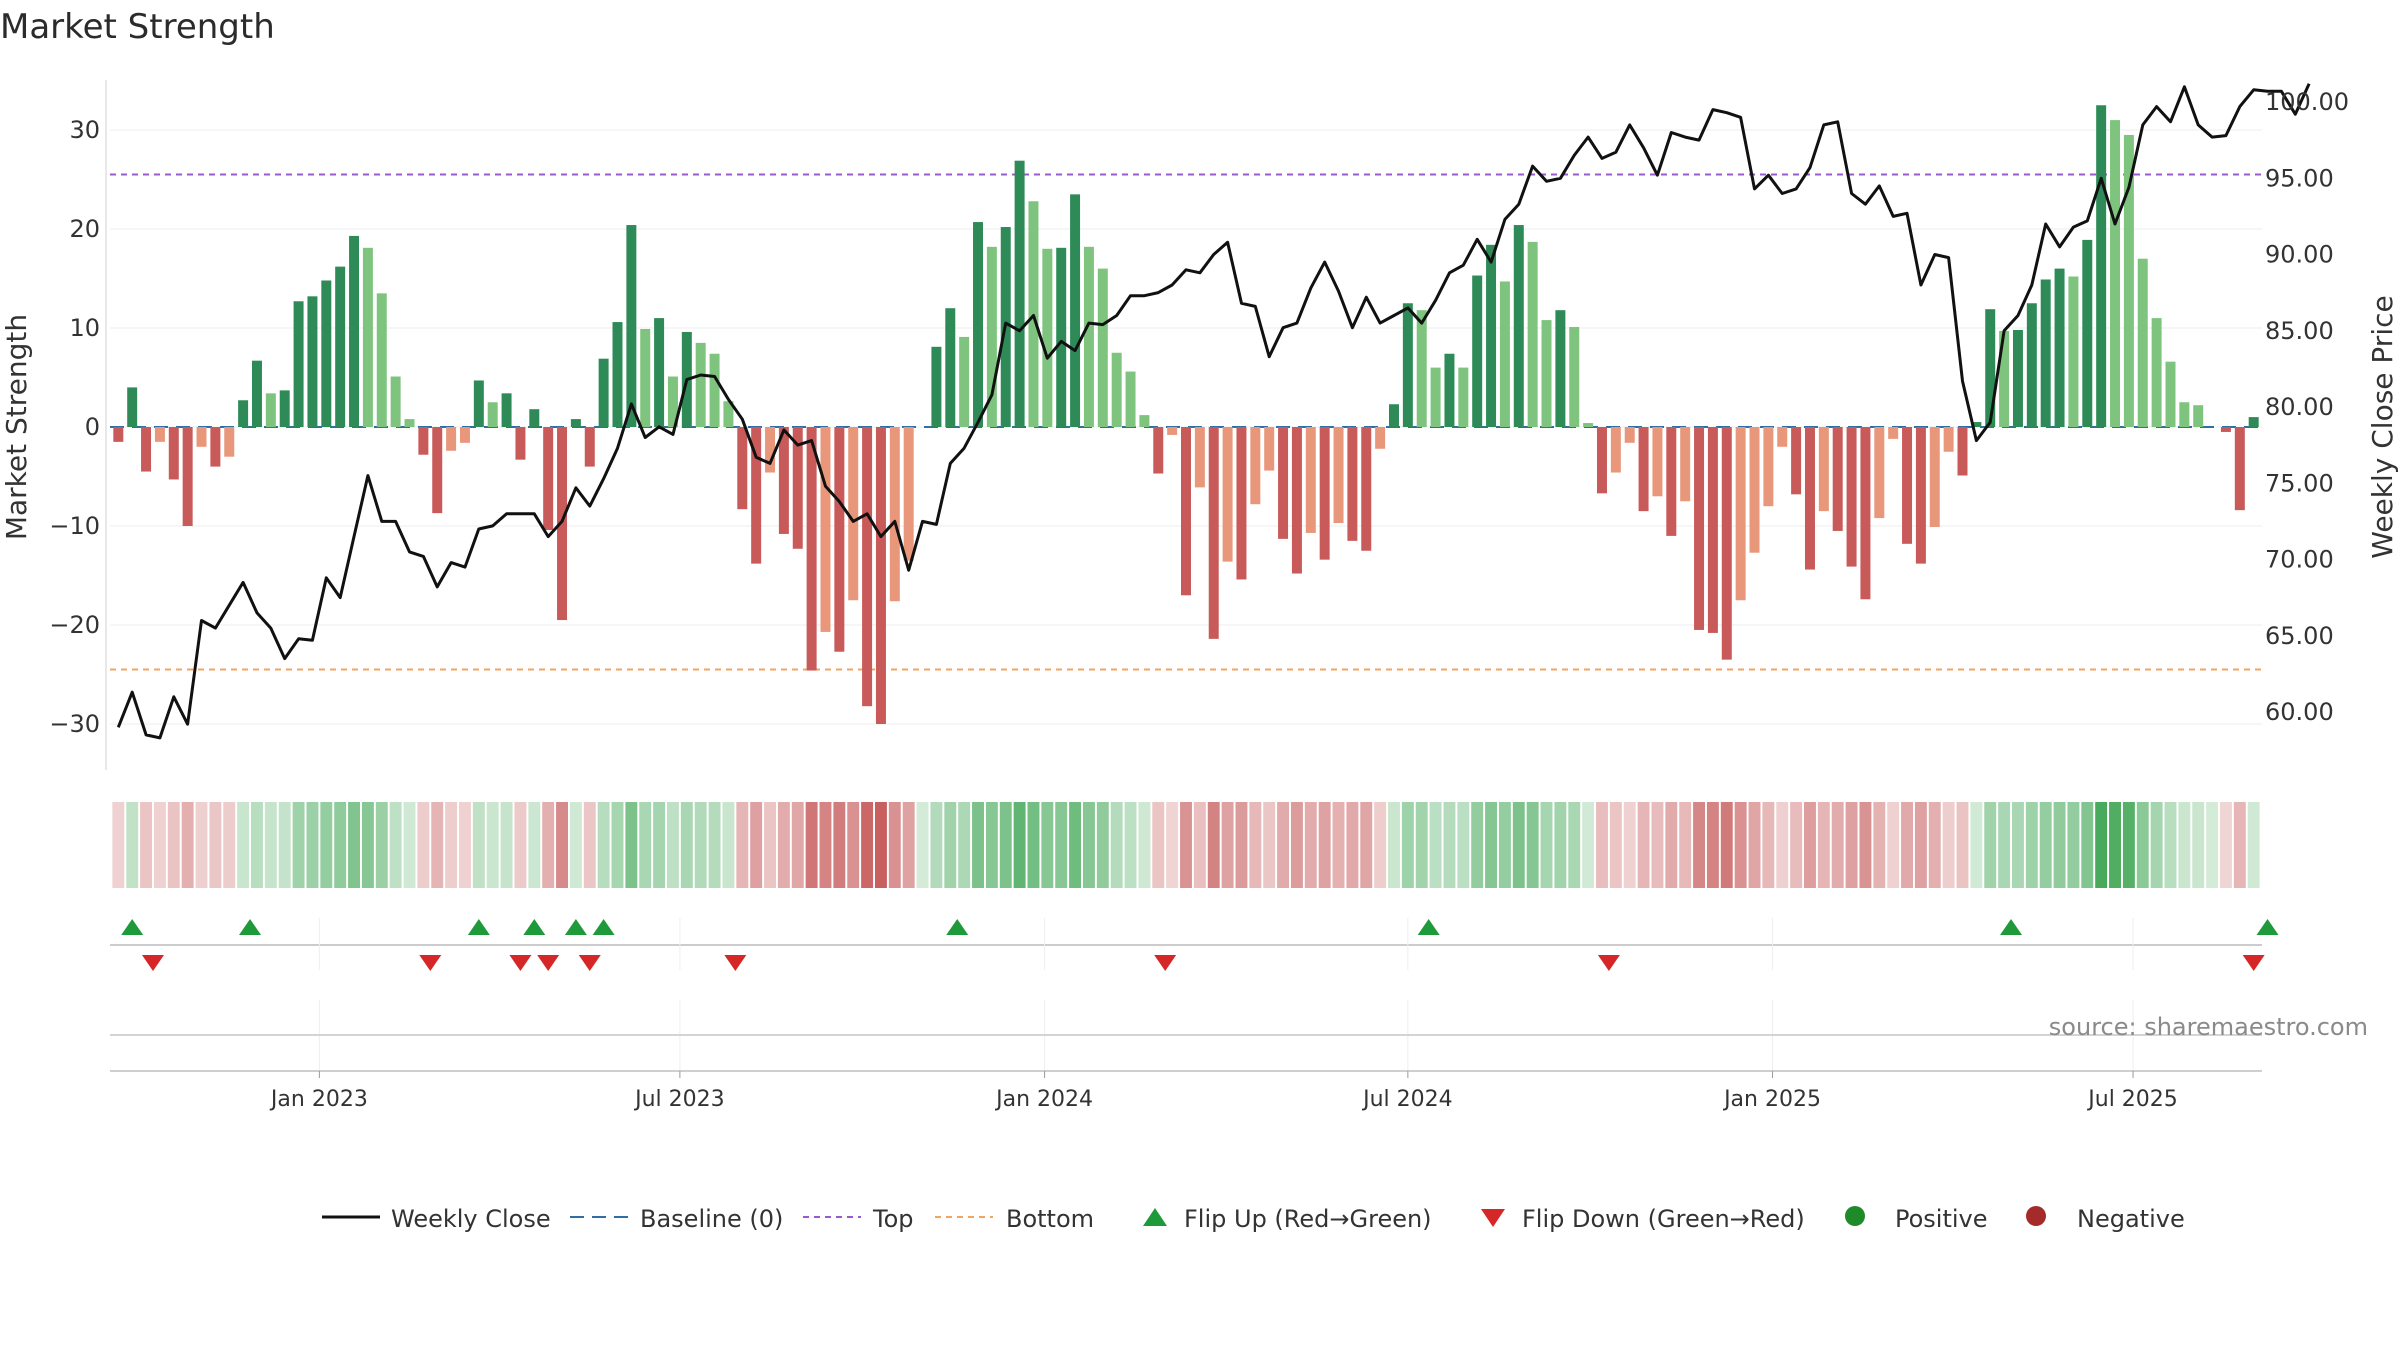 The width and height of the screenshot is (2400, 1350). What do you see at coordinates (1155, 1217) in the screenshot?
I see `legend-flip-up-icon` at bounding box center [1155, 1217].